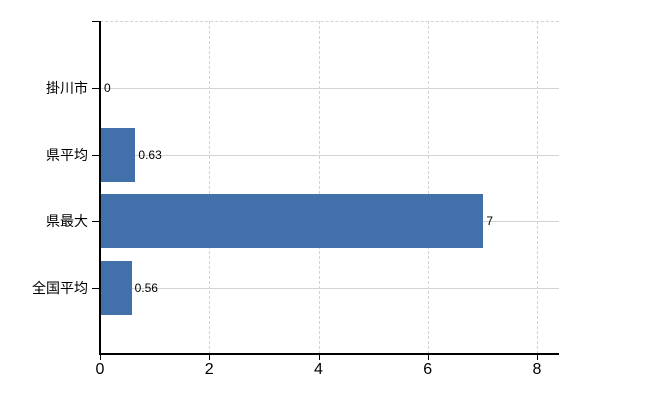 This screenshot has height=400, width=650. I want to click on x-axis-tick-label: 2, so click(209, 369).